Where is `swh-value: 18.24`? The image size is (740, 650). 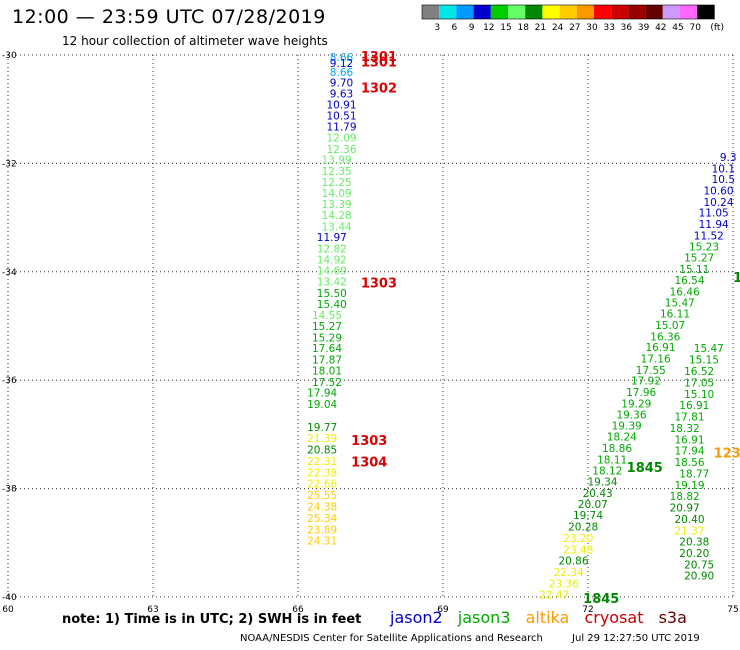
swh-value: 18.24 is located at coordinates (622, 438).